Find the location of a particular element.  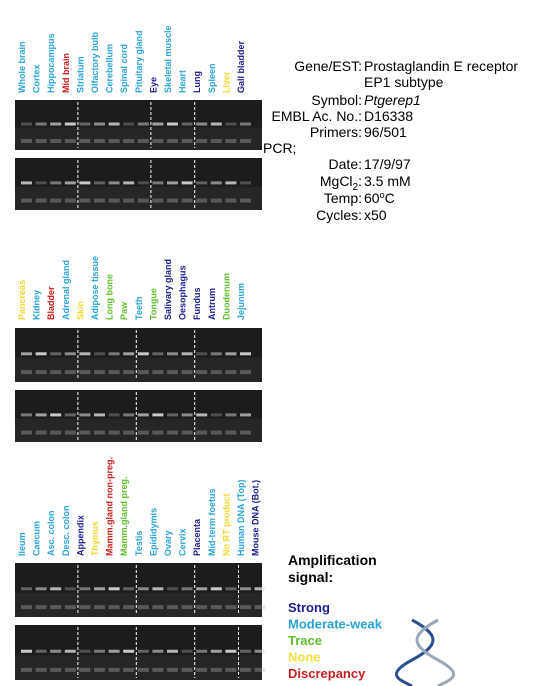

info-key: Cycles: is located at coordinates (339, 215).